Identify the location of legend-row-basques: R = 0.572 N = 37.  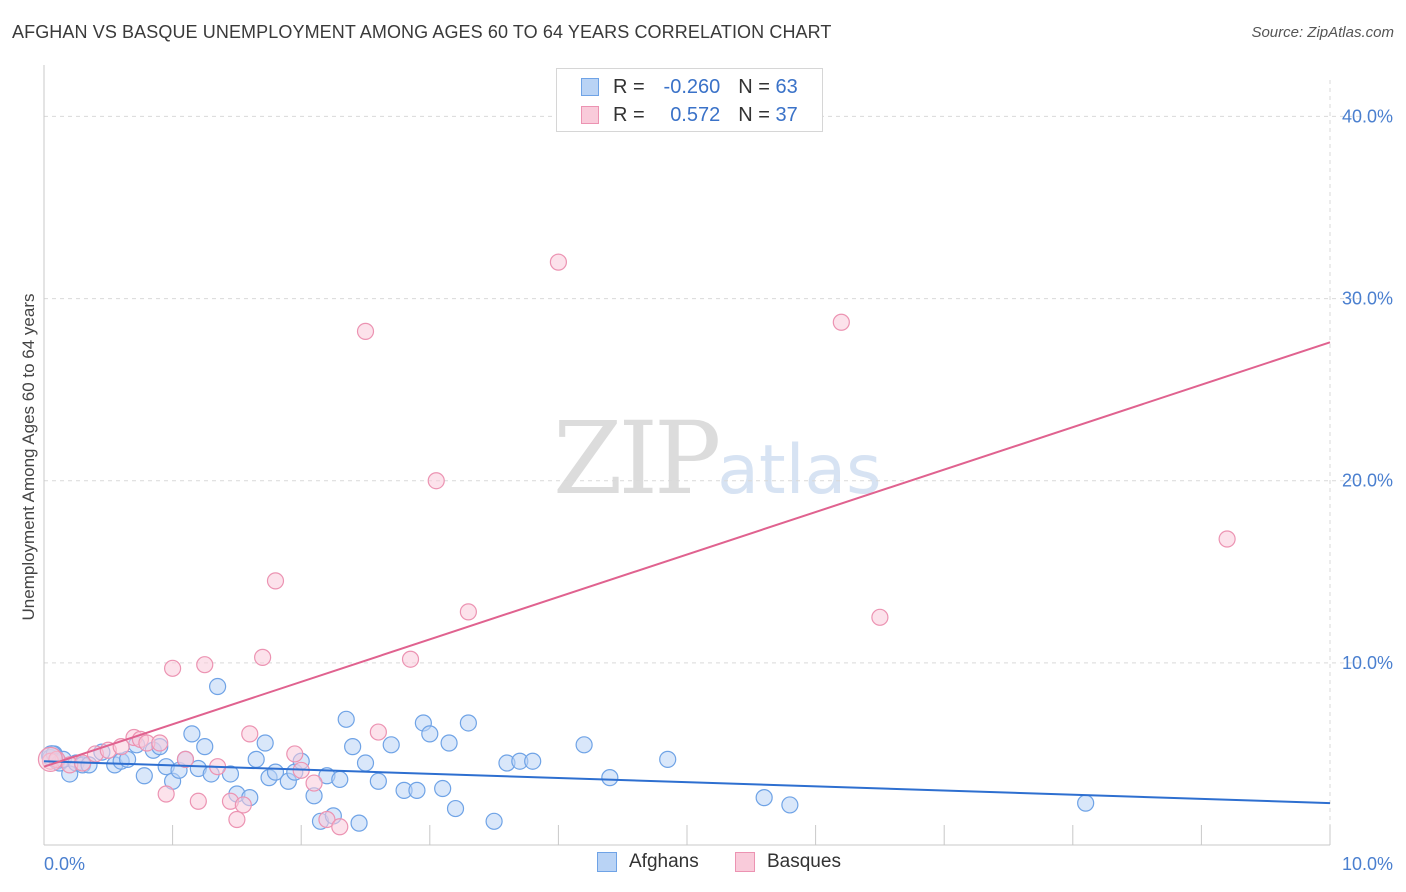
(689, 115).